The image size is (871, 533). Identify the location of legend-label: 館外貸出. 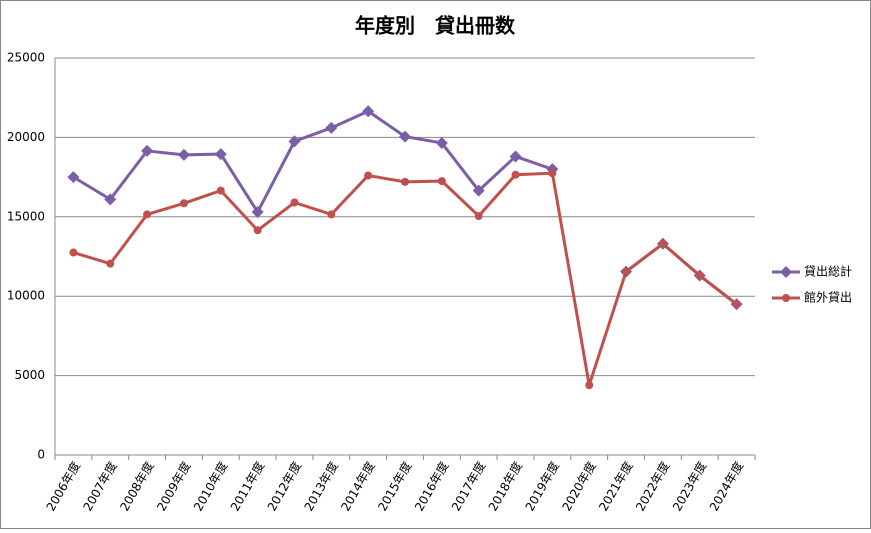
(828, 297).